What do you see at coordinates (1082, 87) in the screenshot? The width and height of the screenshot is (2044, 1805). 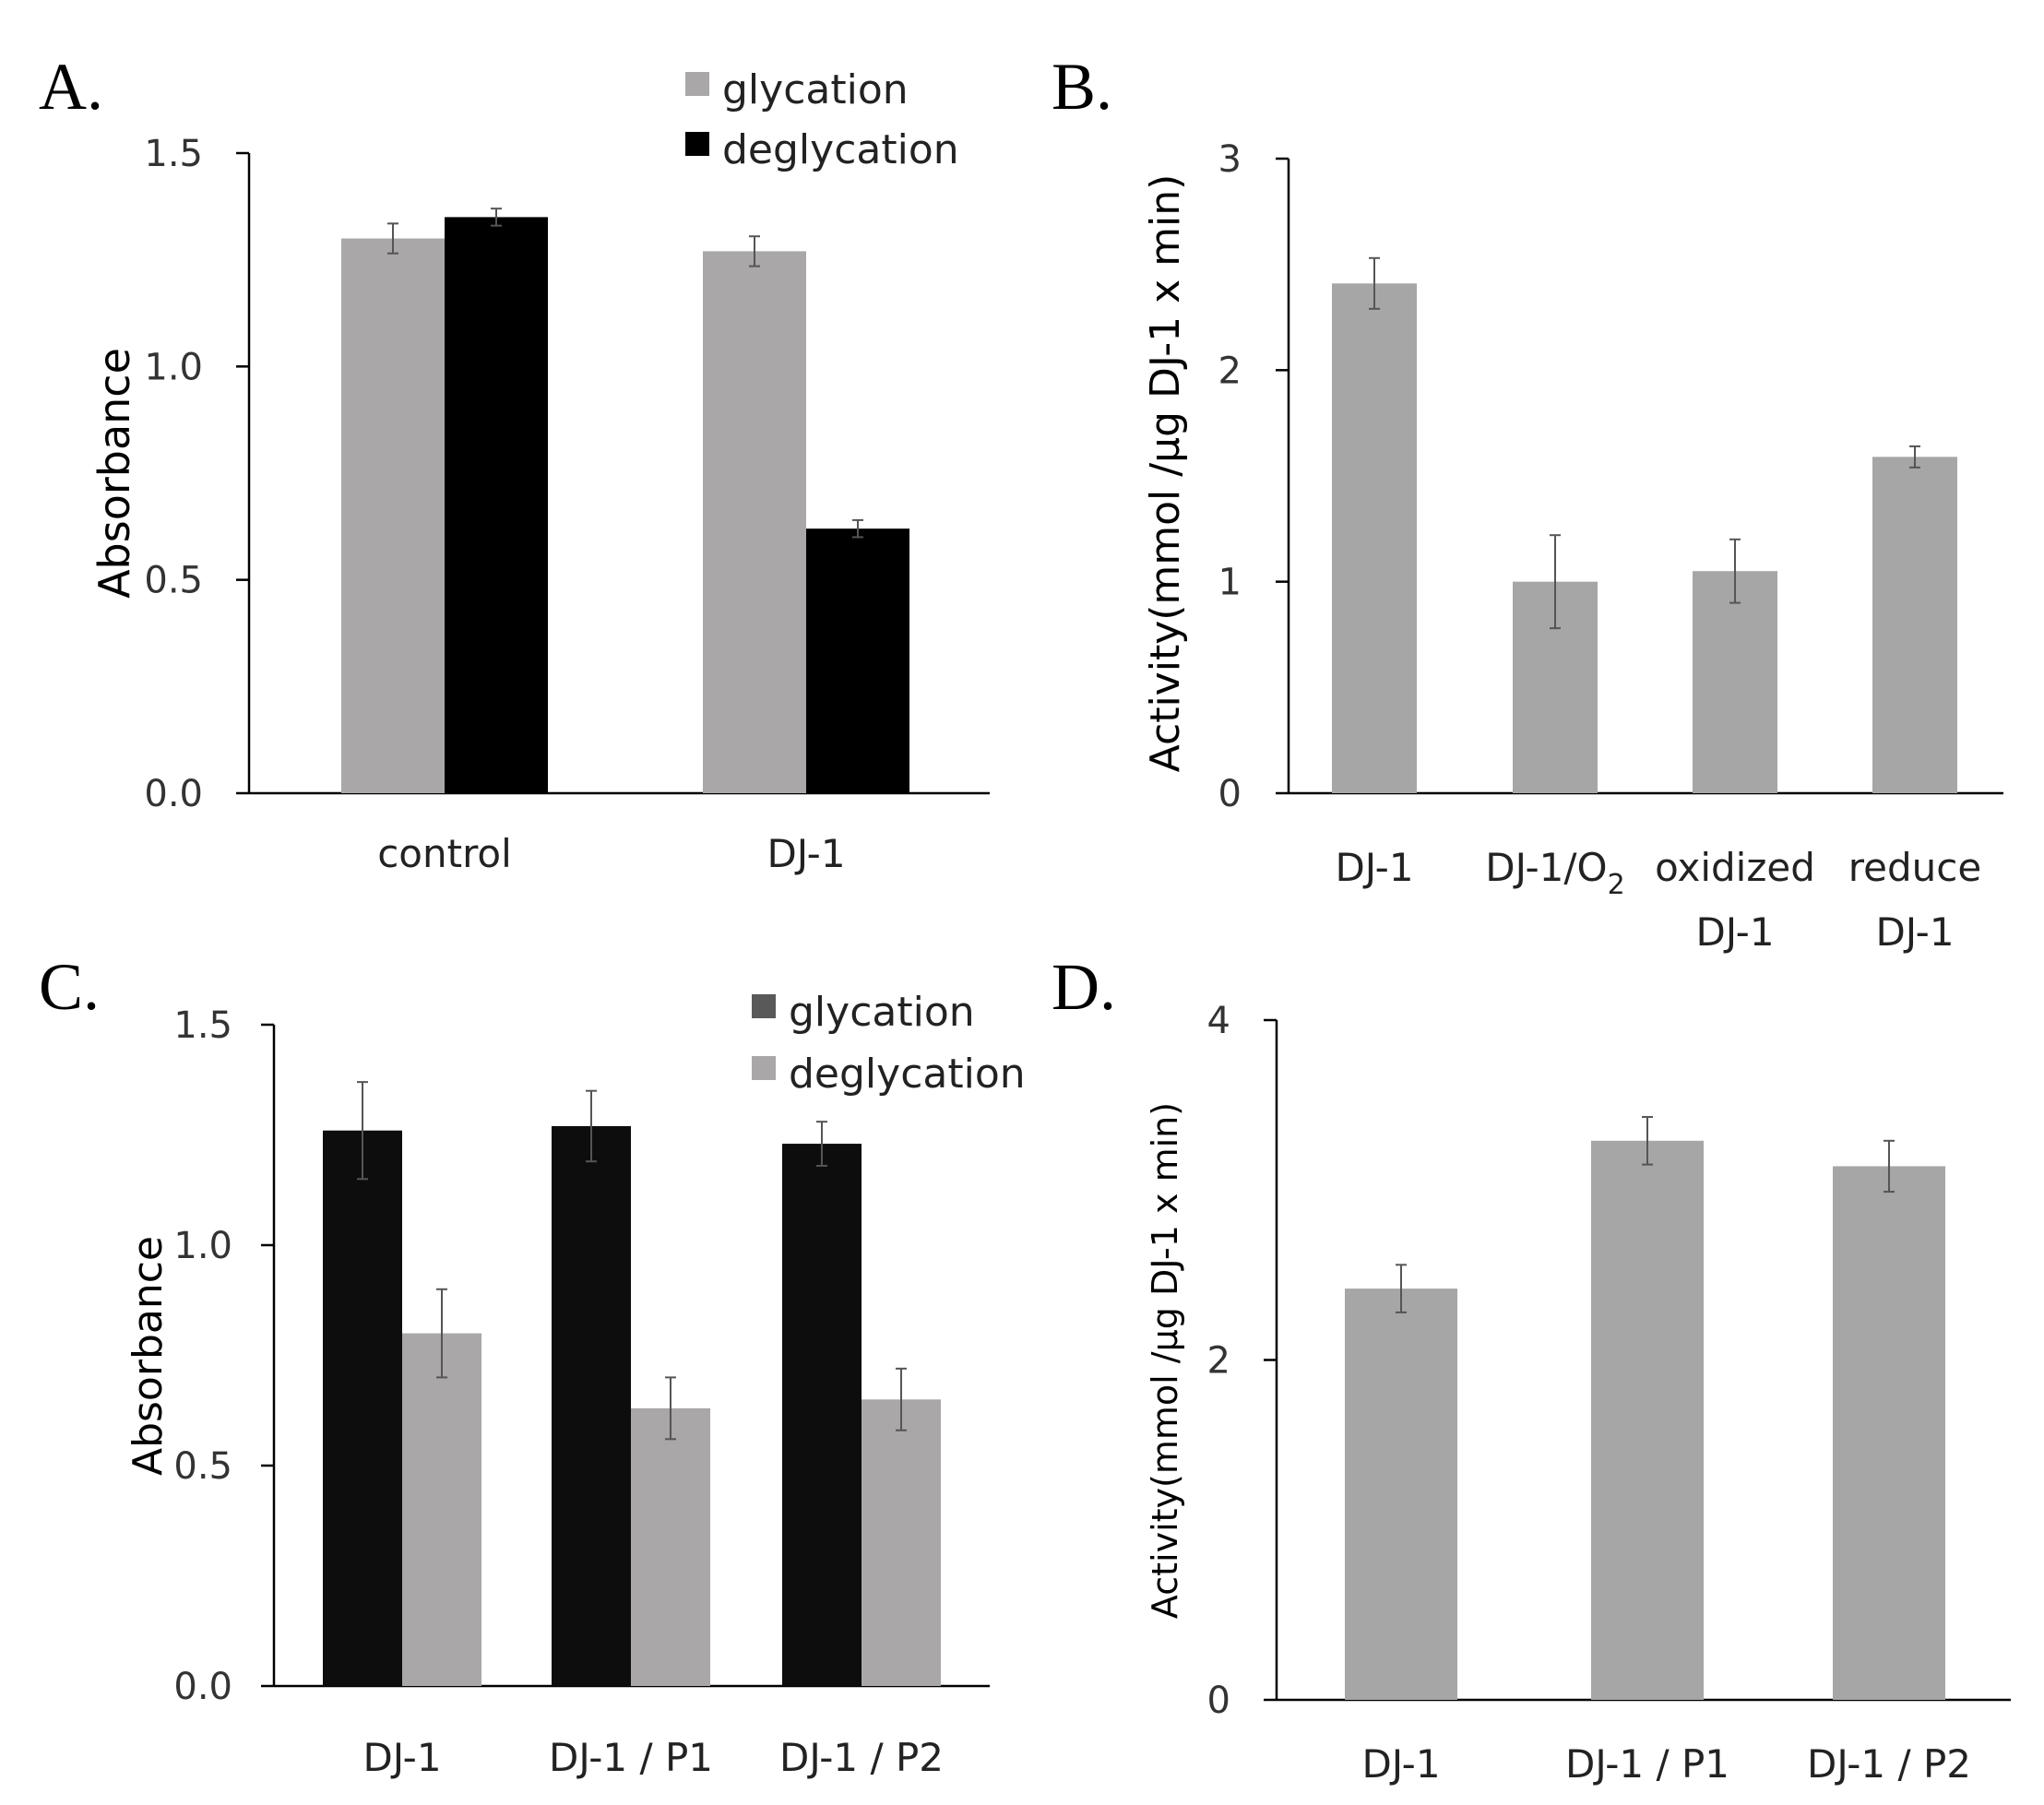 I see `panel-letter: B.` at bounding box center [1082, 87].